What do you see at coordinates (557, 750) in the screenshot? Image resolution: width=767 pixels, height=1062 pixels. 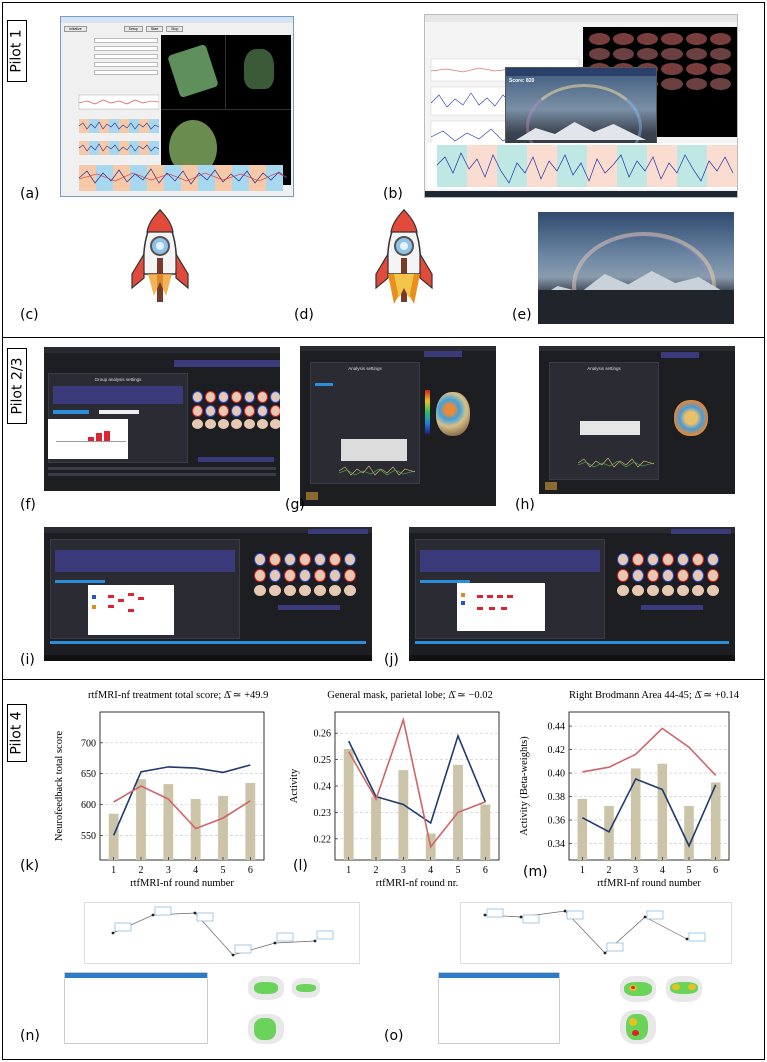 I see `y-tick-label: 0.42` at bounding box center [557, 750].